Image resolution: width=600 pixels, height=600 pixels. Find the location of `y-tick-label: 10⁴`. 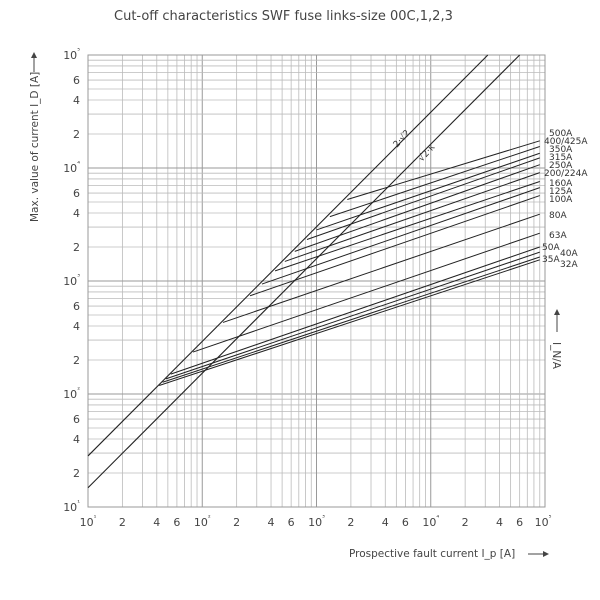

y-tick-label: 10⁴ is located at coordinates (71, 167).